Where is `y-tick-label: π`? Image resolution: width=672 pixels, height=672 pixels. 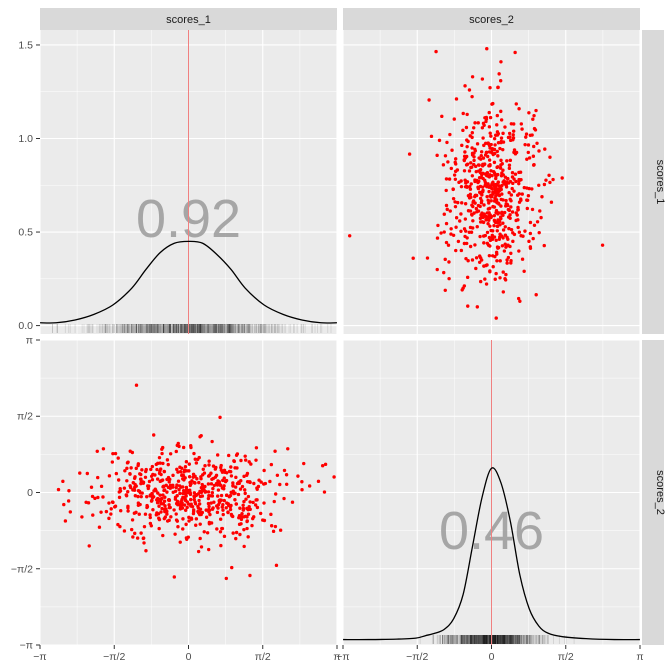
y-tick-label: π is located at coordinates (29, 341).